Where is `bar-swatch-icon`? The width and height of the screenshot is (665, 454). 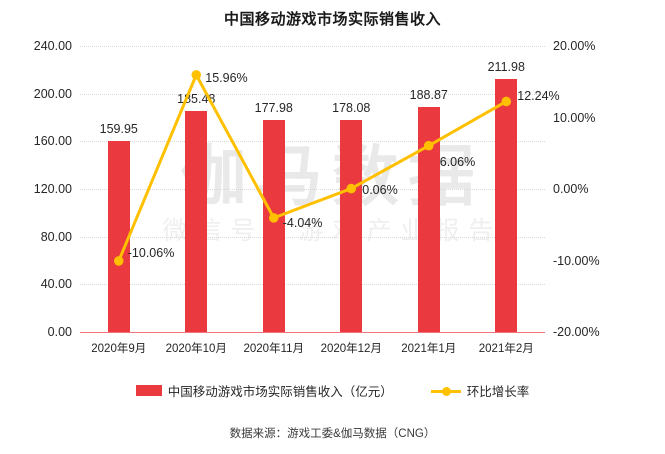 bar-swatch-icon is located at coordinates (148, 390).